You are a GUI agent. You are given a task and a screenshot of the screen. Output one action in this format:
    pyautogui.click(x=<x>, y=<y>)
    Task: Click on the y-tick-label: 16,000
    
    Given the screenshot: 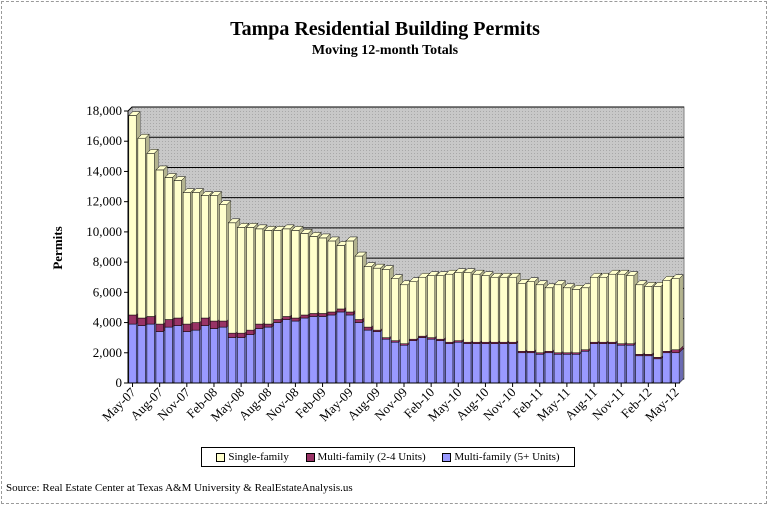 What is the action you would take?
    pyautogui.click(x=104, y=140)
    